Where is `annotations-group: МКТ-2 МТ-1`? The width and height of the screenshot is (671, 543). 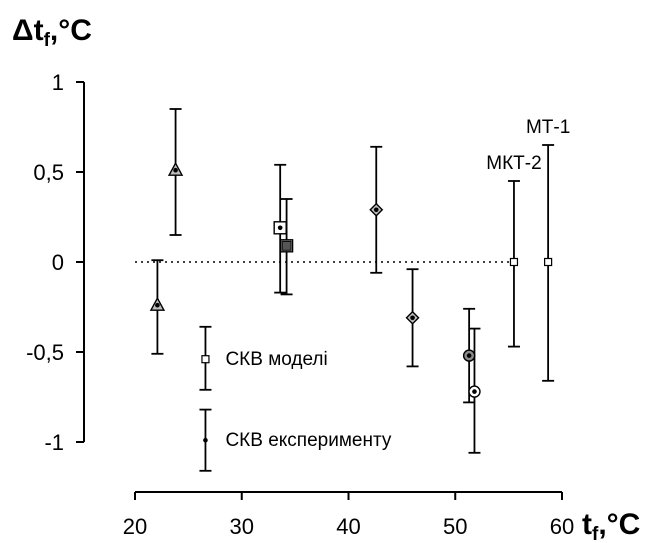
annotations-group: МКТ-2 МТ-1 is located at coordinates (528, 145).